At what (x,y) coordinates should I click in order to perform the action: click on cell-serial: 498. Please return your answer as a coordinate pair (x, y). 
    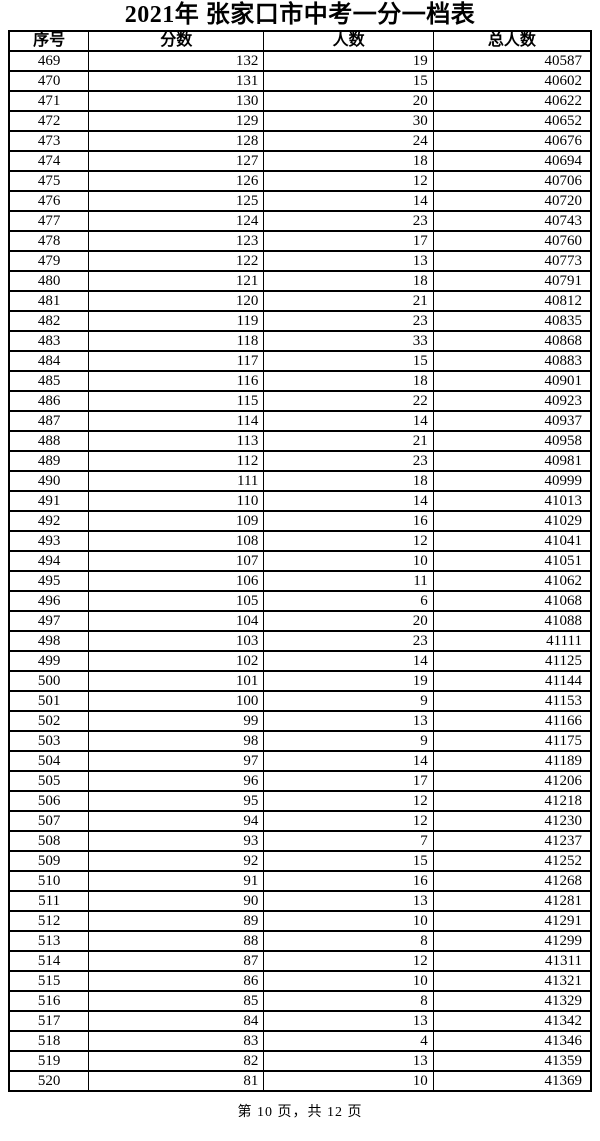
    Looking at the image, I should click on (49, 641).